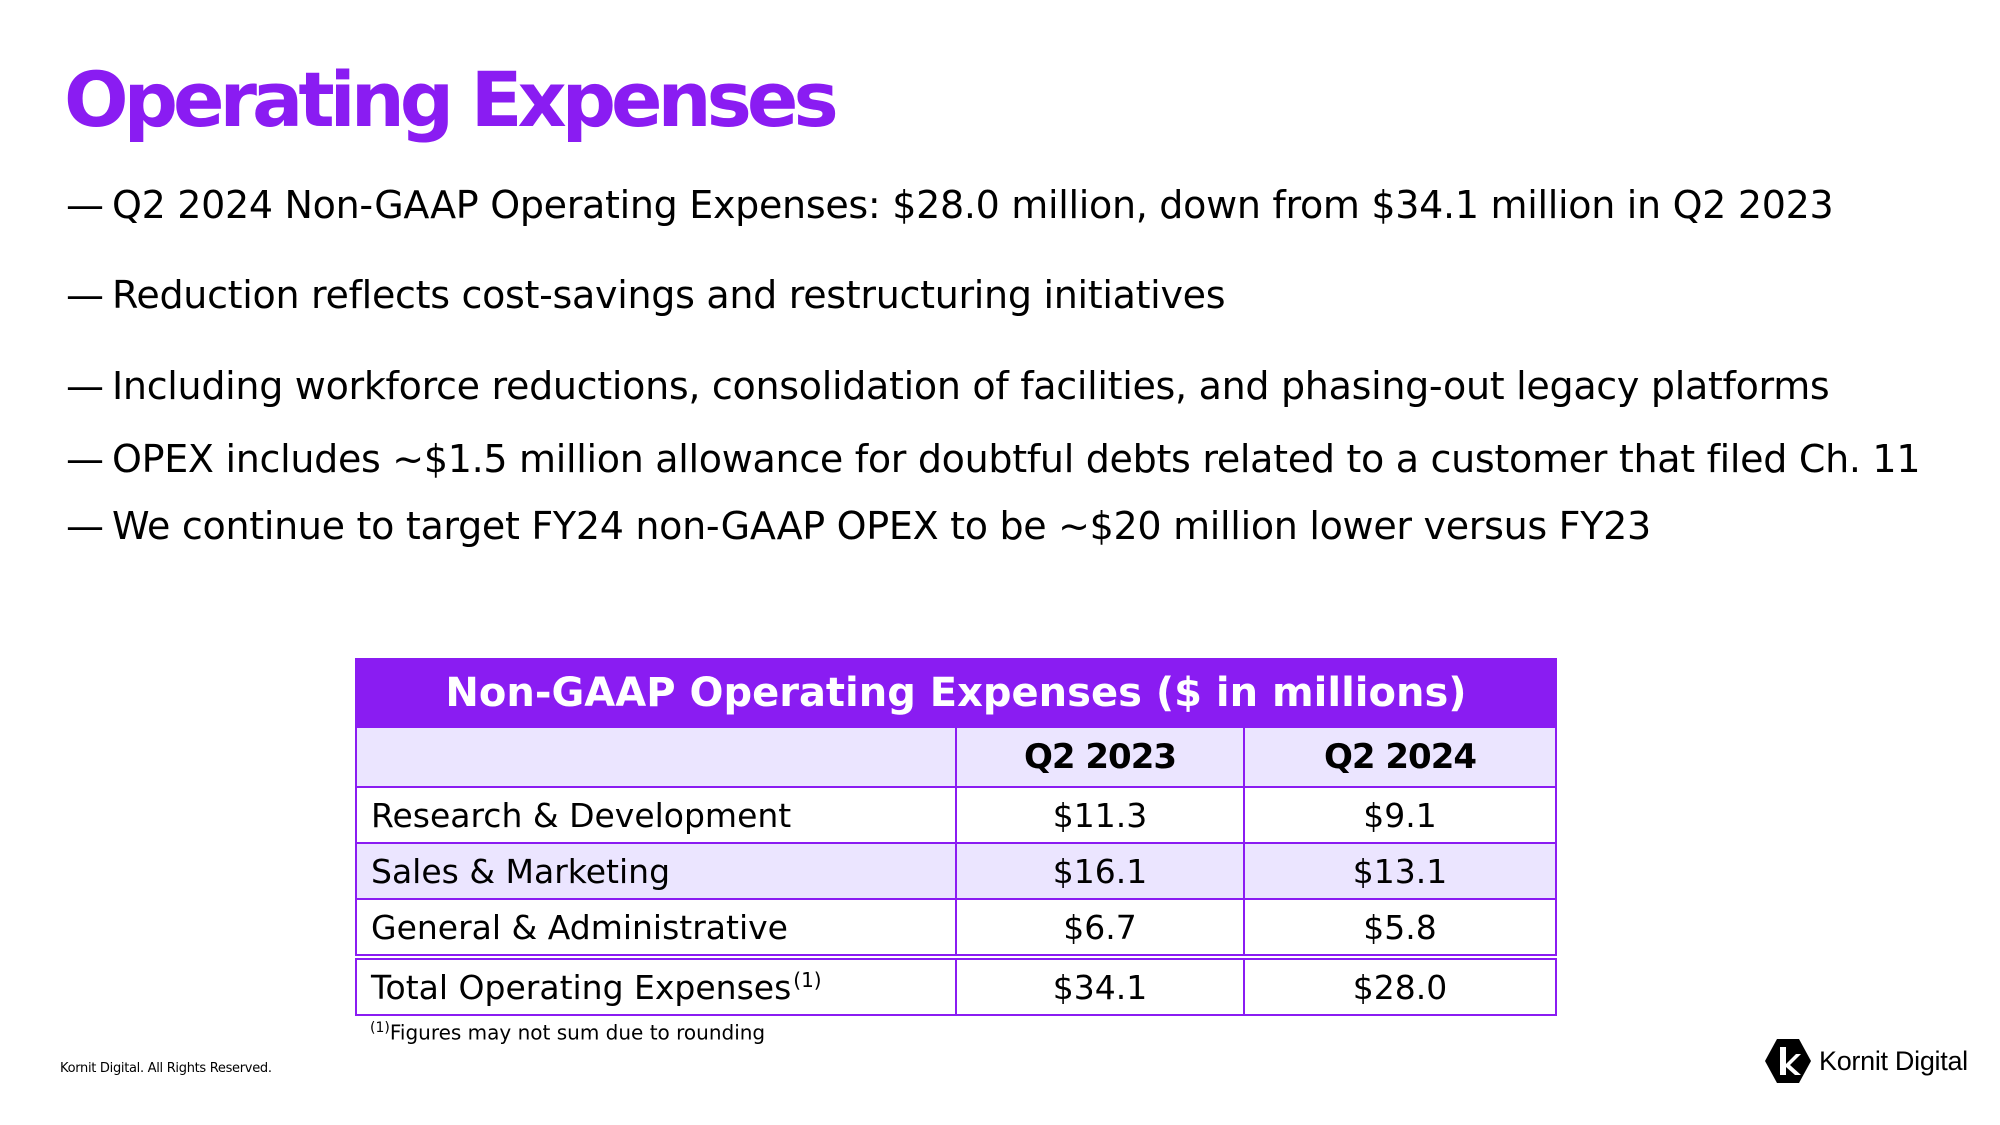  What do you see at coordinates (577, 1032) in the screenshot?
I see `footnote-text: Figures may not sum due to rounding` at bounding box center [577, 1032].